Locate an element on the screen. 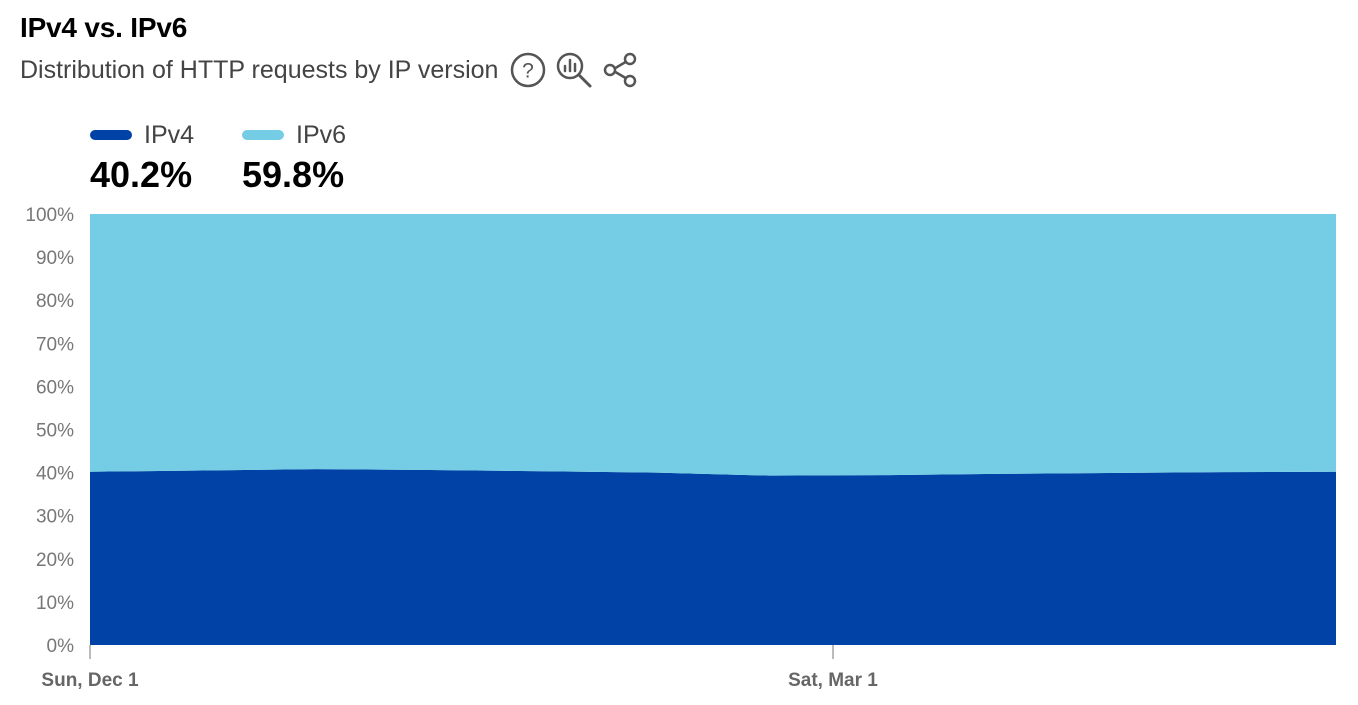  y-tick-label: 80% is located at coordinates (55, 301).